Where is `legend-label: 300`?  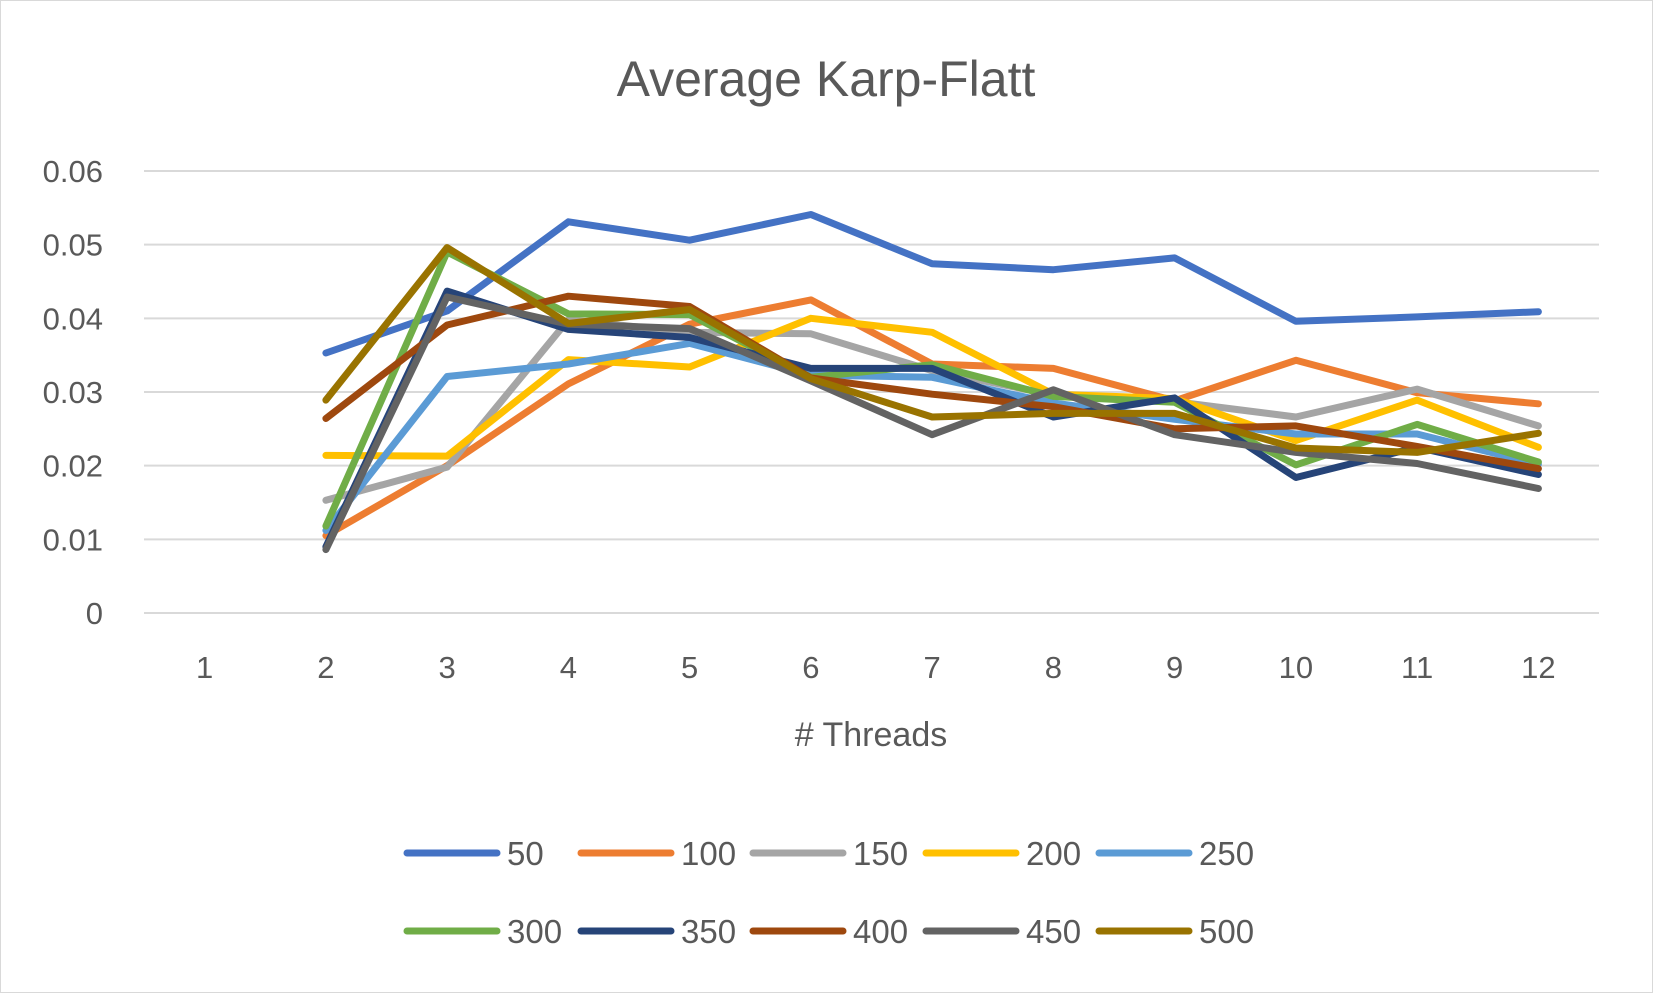 legend-label: 300 is located at coordinates (534, 931).